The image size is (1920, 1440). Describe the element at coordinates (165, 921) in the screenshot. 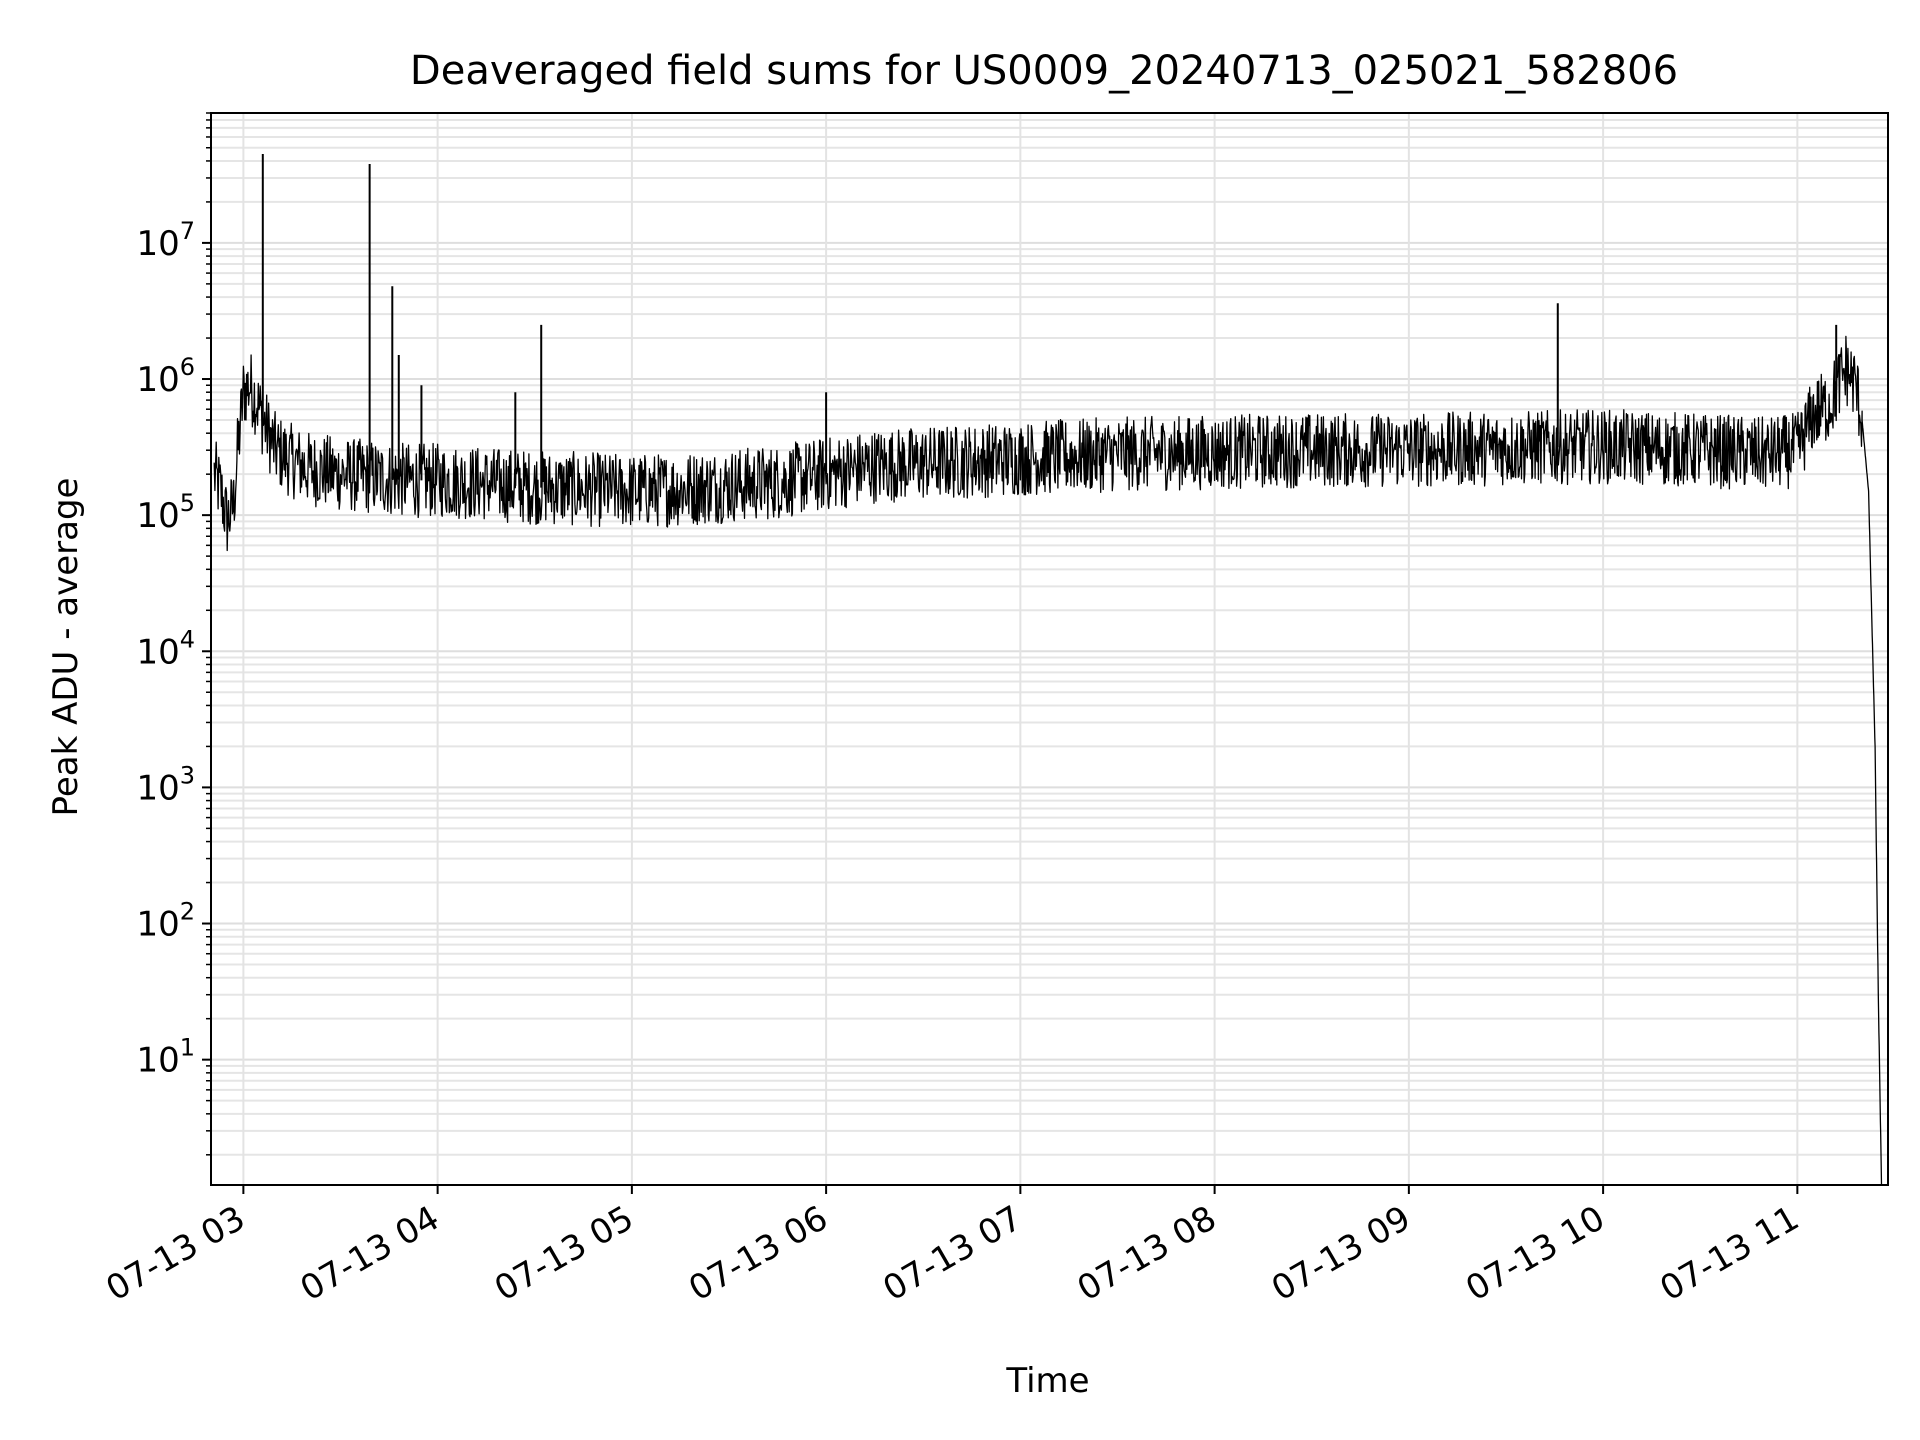

I see `y-tick-label: 10²` at that location.